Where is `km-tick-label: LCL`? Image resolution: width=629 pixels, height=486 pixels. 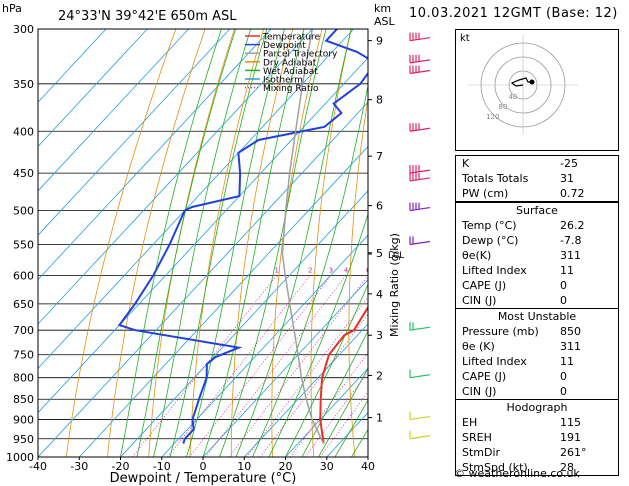
km-tick-label: LCL is located at coordinates (396, 256).